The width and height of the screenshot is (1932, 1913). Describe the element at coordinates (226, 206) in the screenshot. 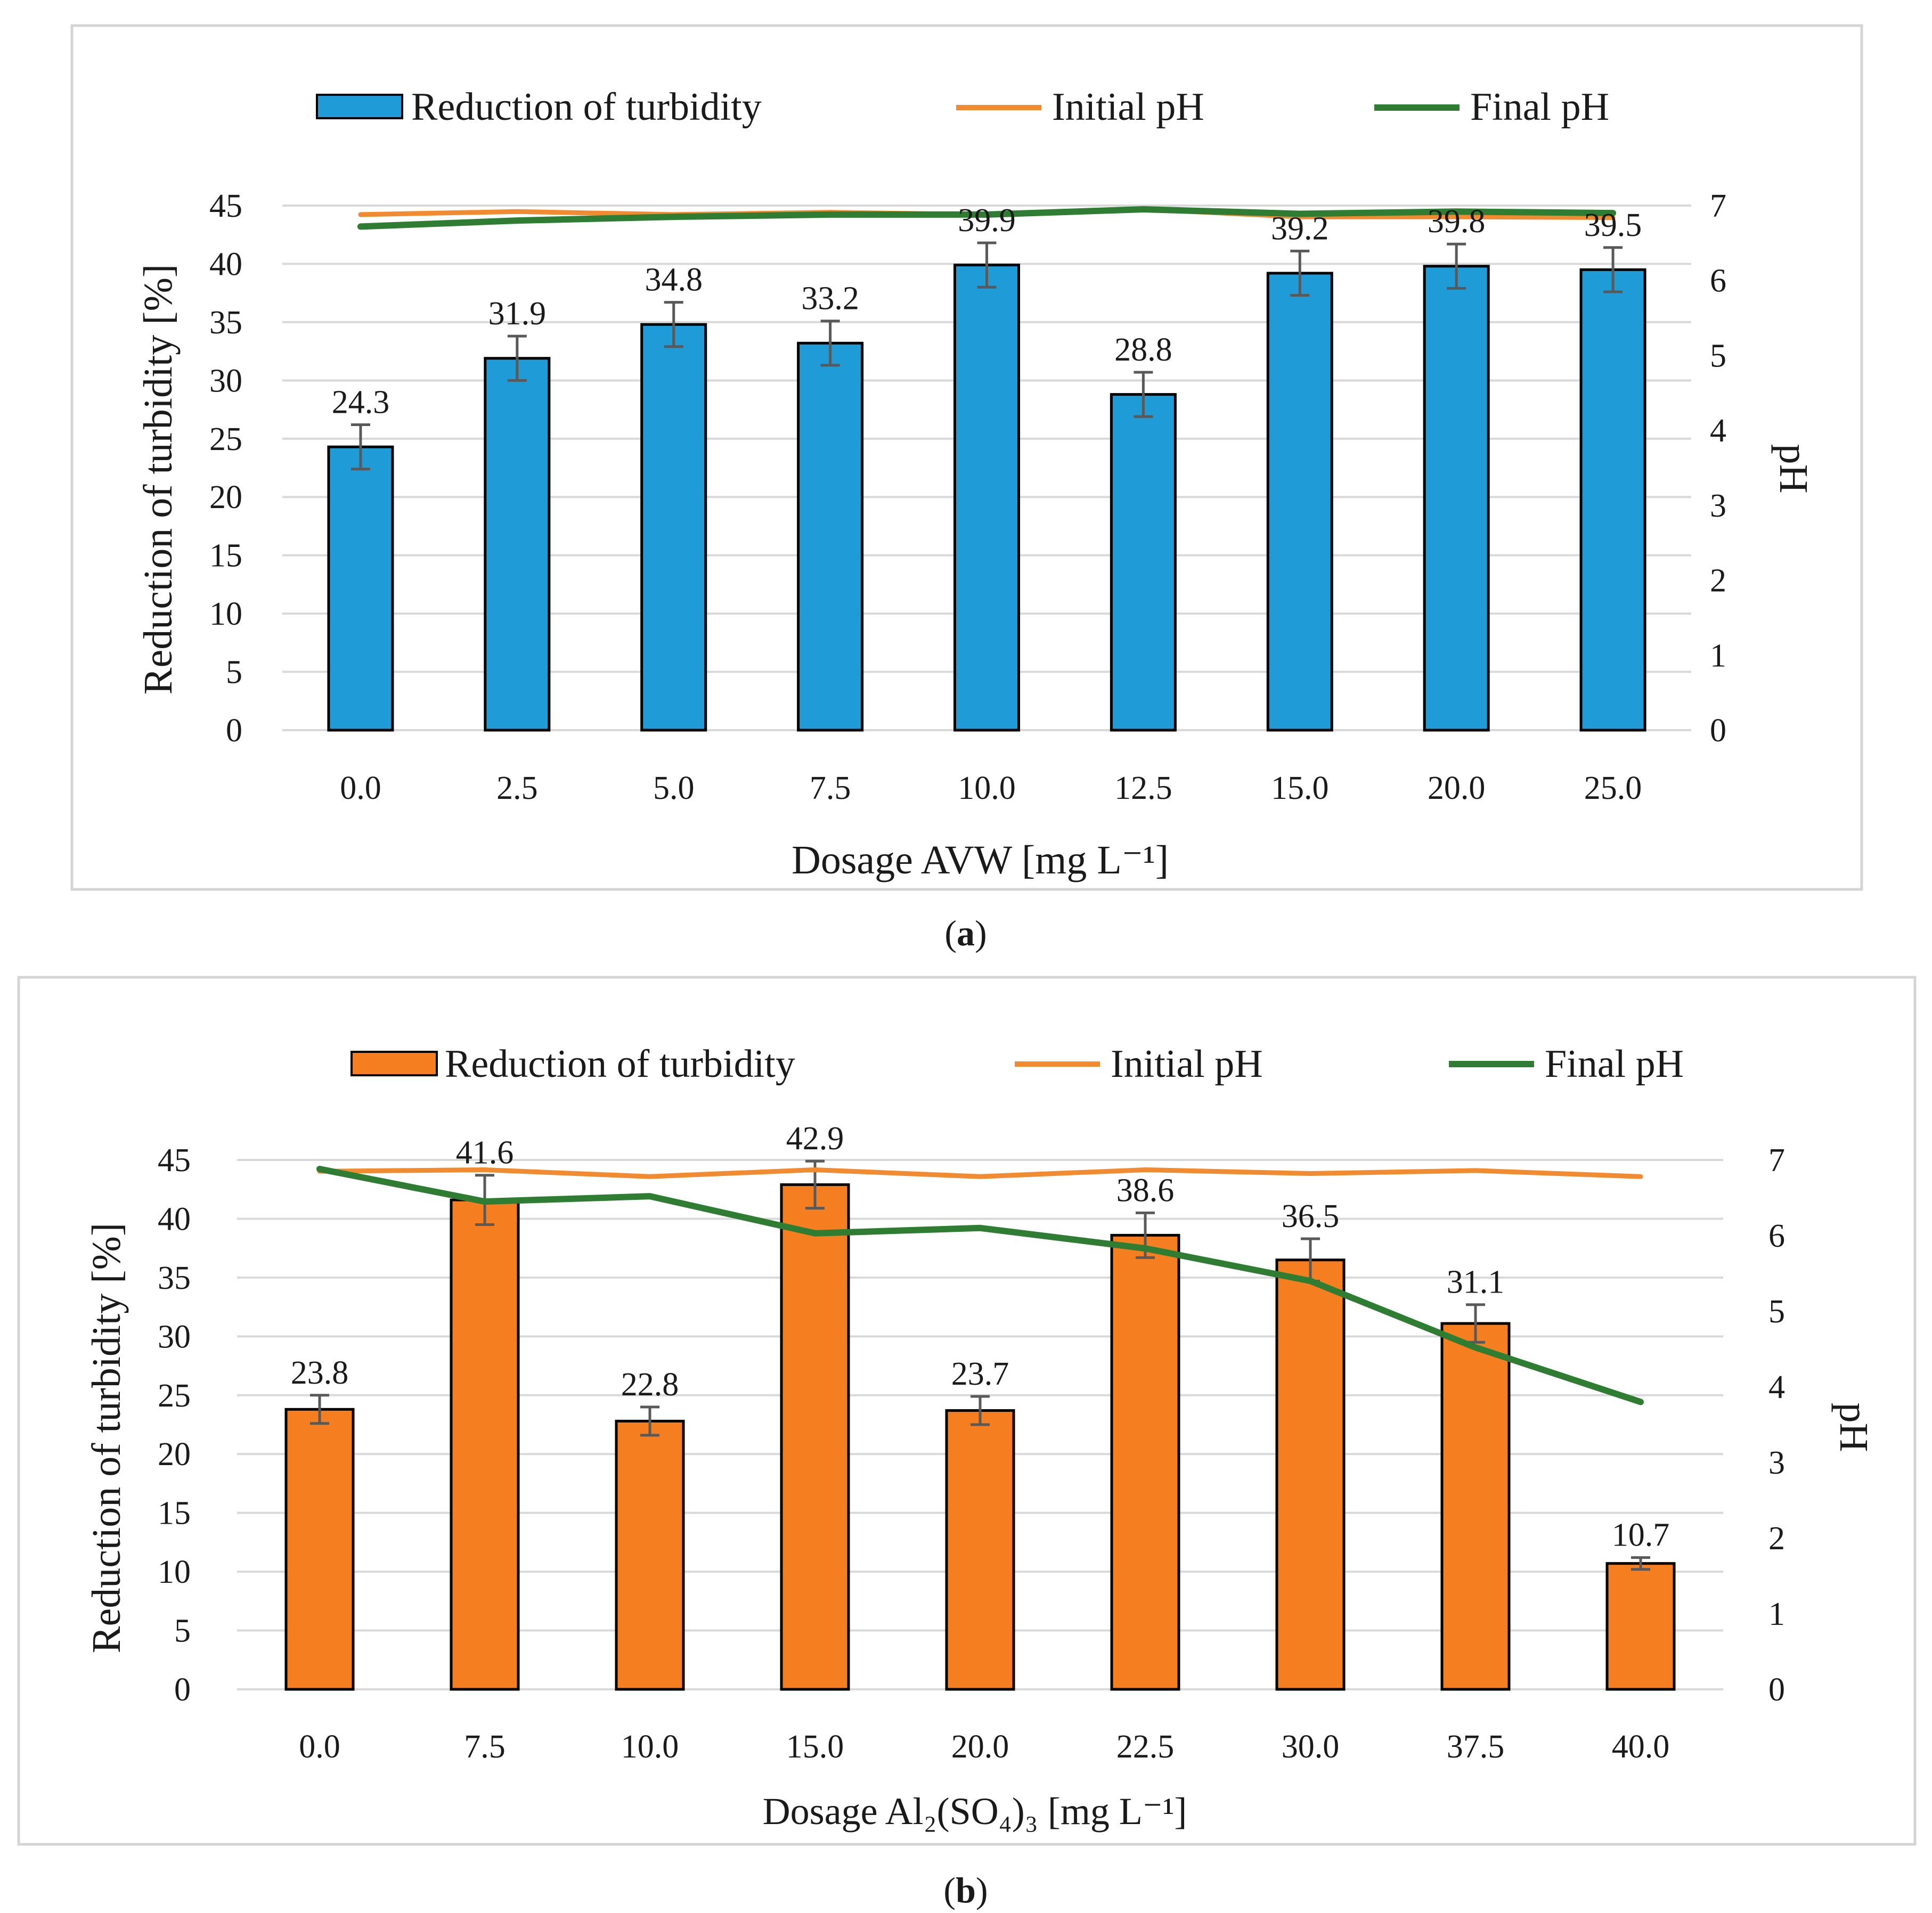

I see `y-tick-label: 45` at that location.